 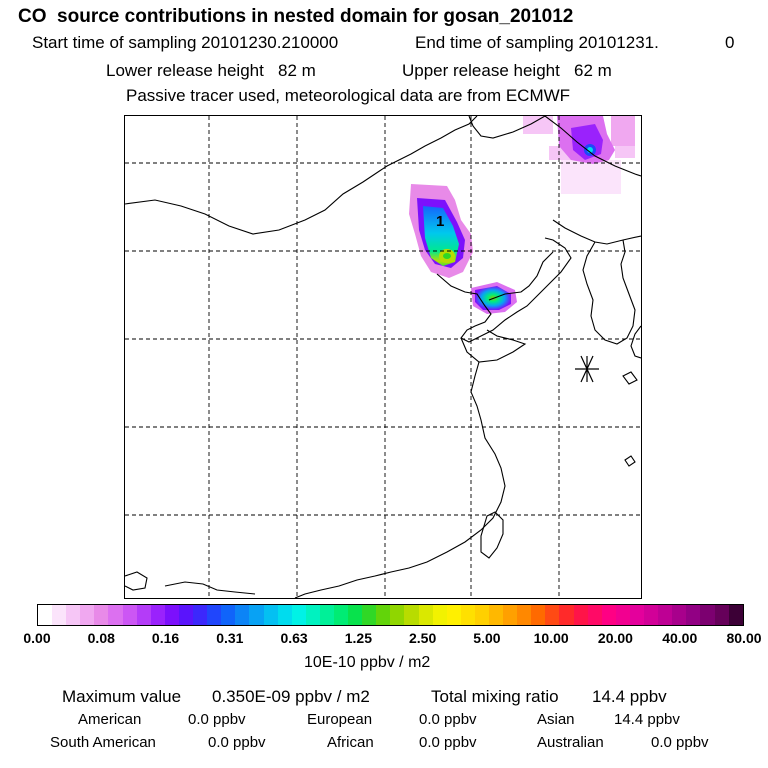 What do you see at coordinates (630, 378) in the screenshot?
I see `jeju-island` at bounding box center [630, 378].